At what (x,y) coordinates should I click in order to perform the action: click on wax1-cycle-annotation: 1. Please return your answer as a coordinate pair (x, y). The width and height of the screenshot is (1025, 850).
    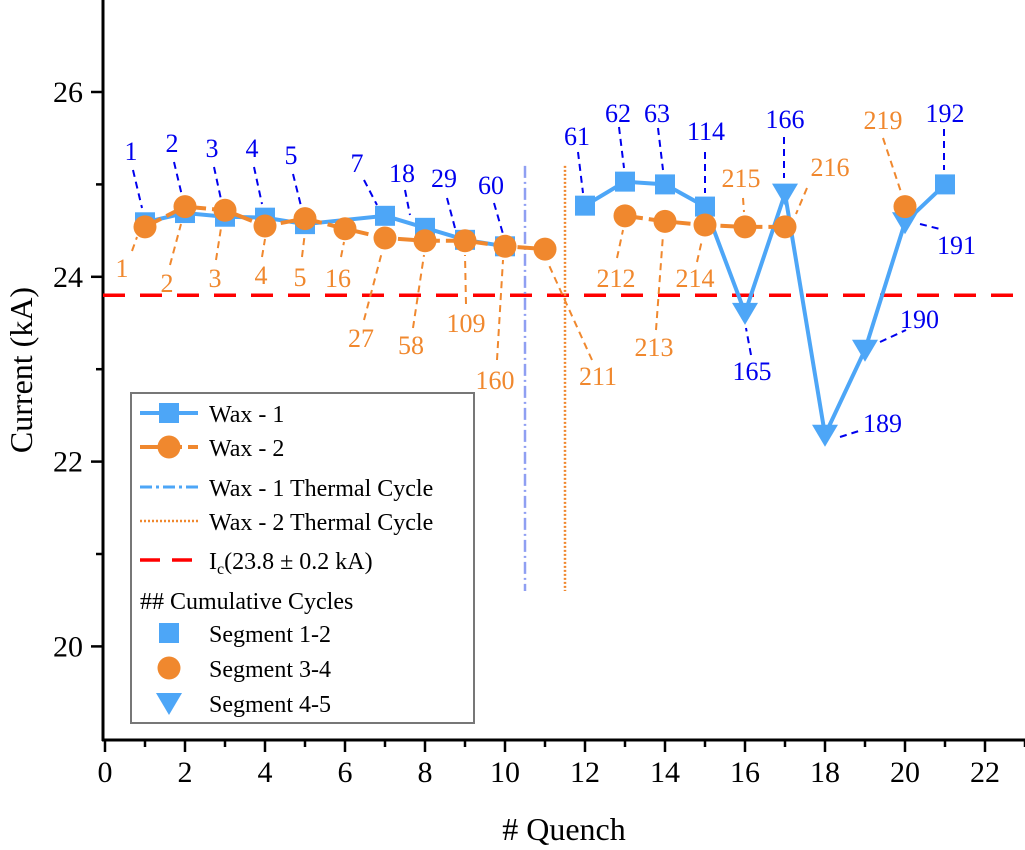
    Looking at the image, I should click on (131, 151).